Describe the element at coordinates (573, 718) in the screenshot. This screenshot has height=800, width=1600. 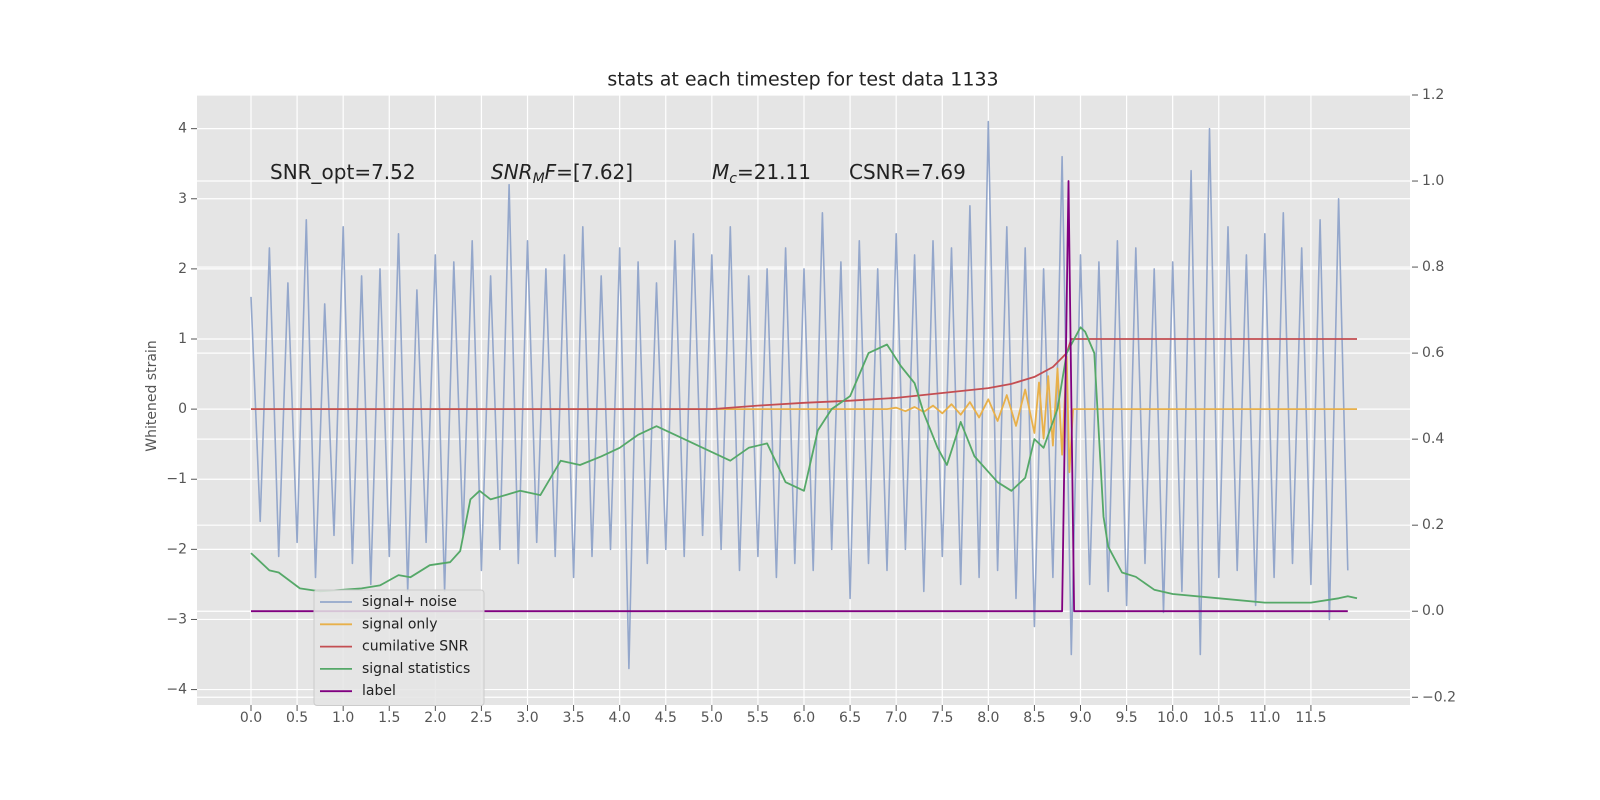
I see `x-tick-label: 3.5` at that location.